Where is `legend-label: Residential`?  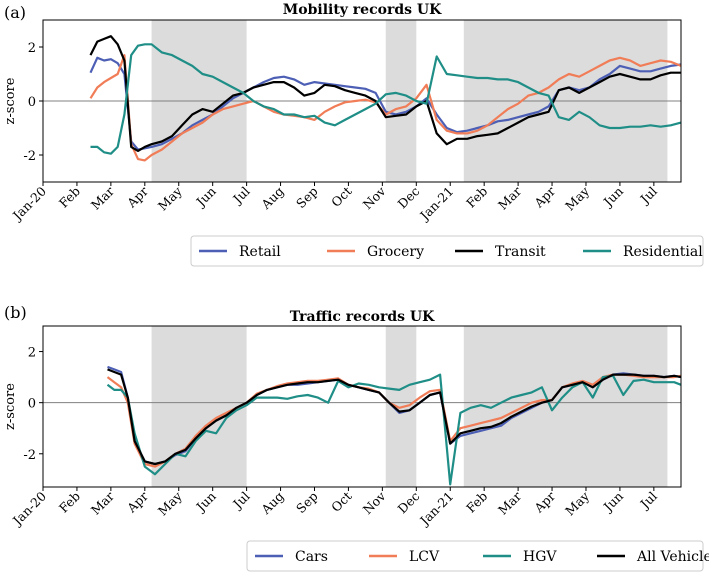 legend-label: Residential is located at coordinates (663, 252).